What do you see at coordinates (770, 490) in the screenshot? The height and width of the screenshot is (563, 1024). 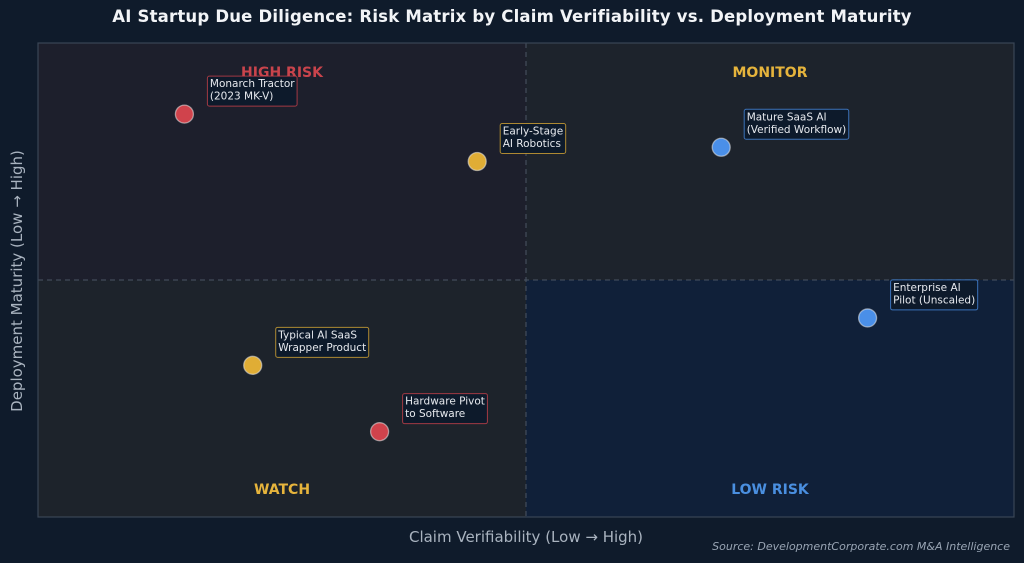 I see `quadrant-label-low-risk: LOW RISK` at bounding box center [770, 490].